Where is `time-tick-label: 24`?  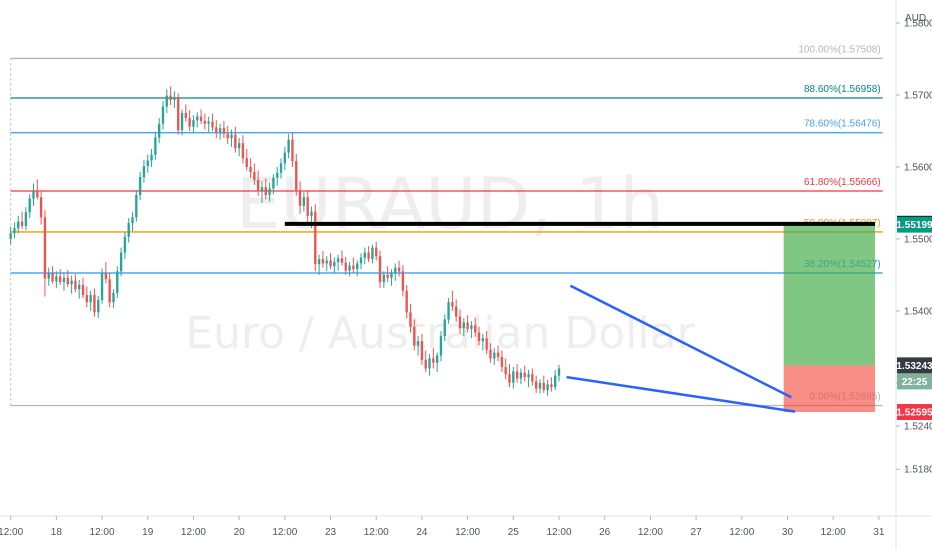
time-tick-label: 24 is located at coordinates (422, 532).